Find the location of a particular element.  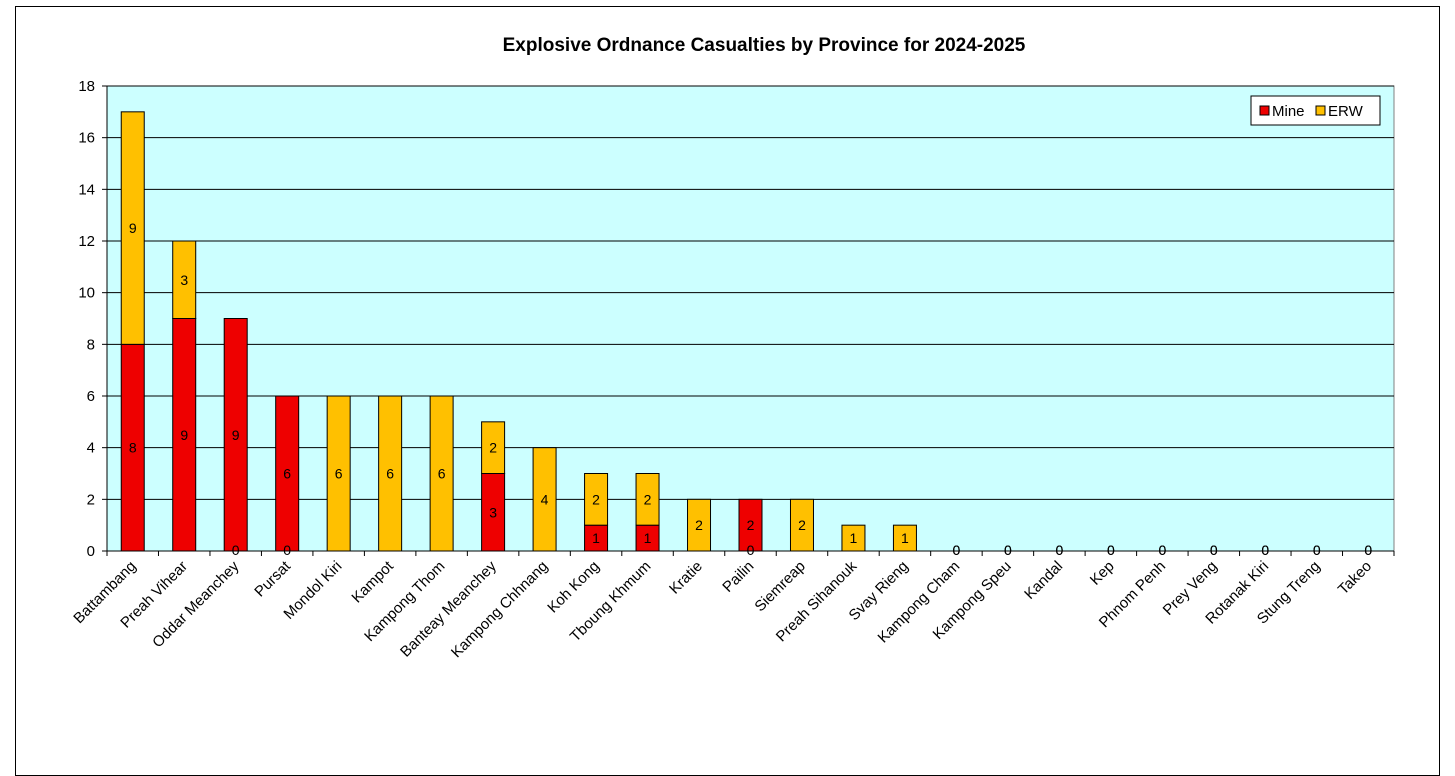

legend-label: Mine is located at coordinates (1288, 111).